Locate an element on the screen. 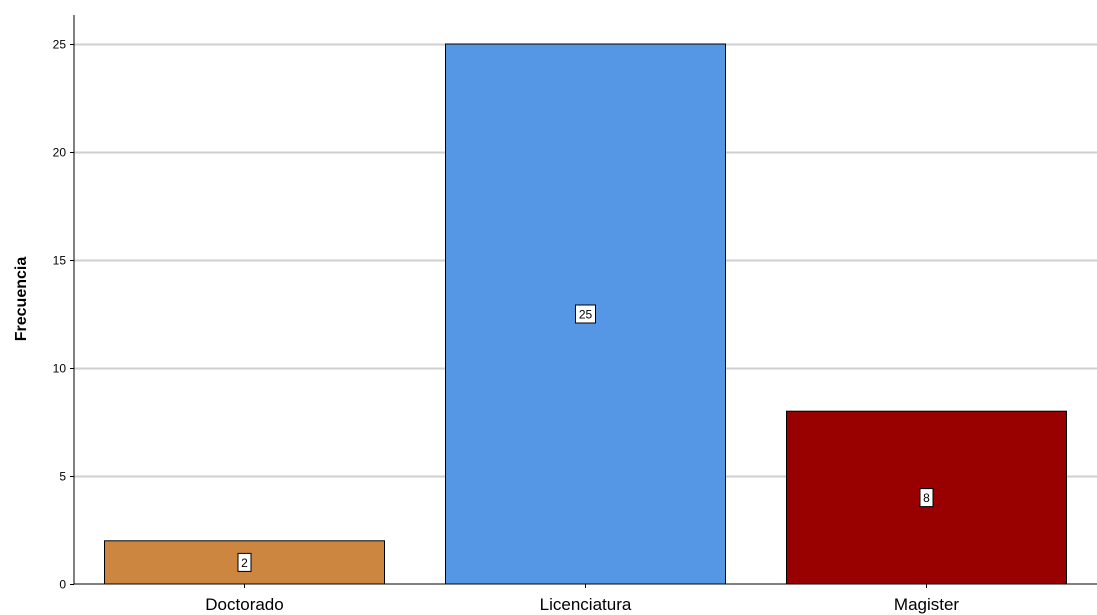  x-tick-label: Doctorado is located at coordinates (244, 604).